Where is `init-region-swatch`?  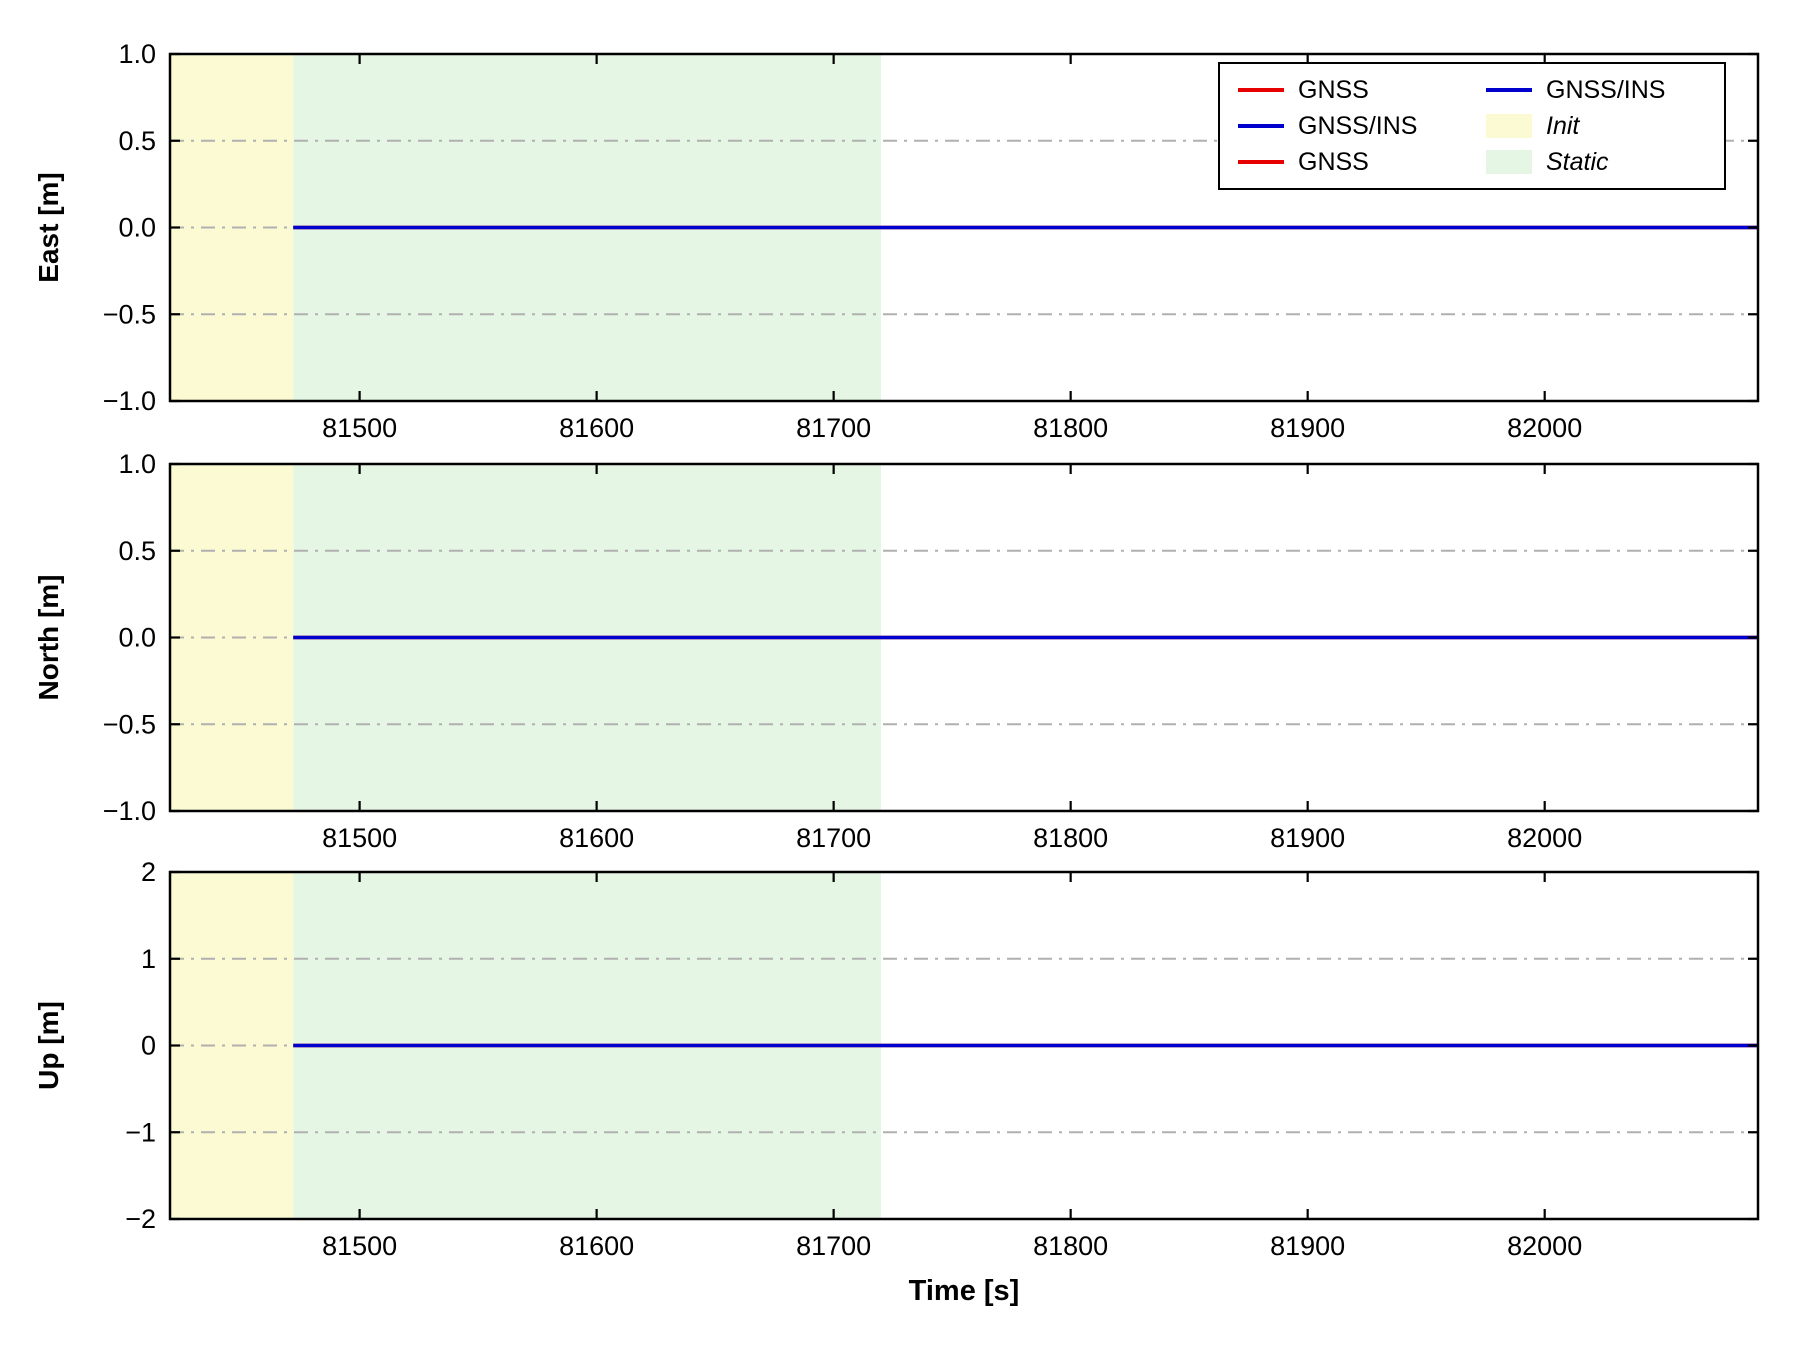 init-region-swatch is located at coordinates (1509, 126).